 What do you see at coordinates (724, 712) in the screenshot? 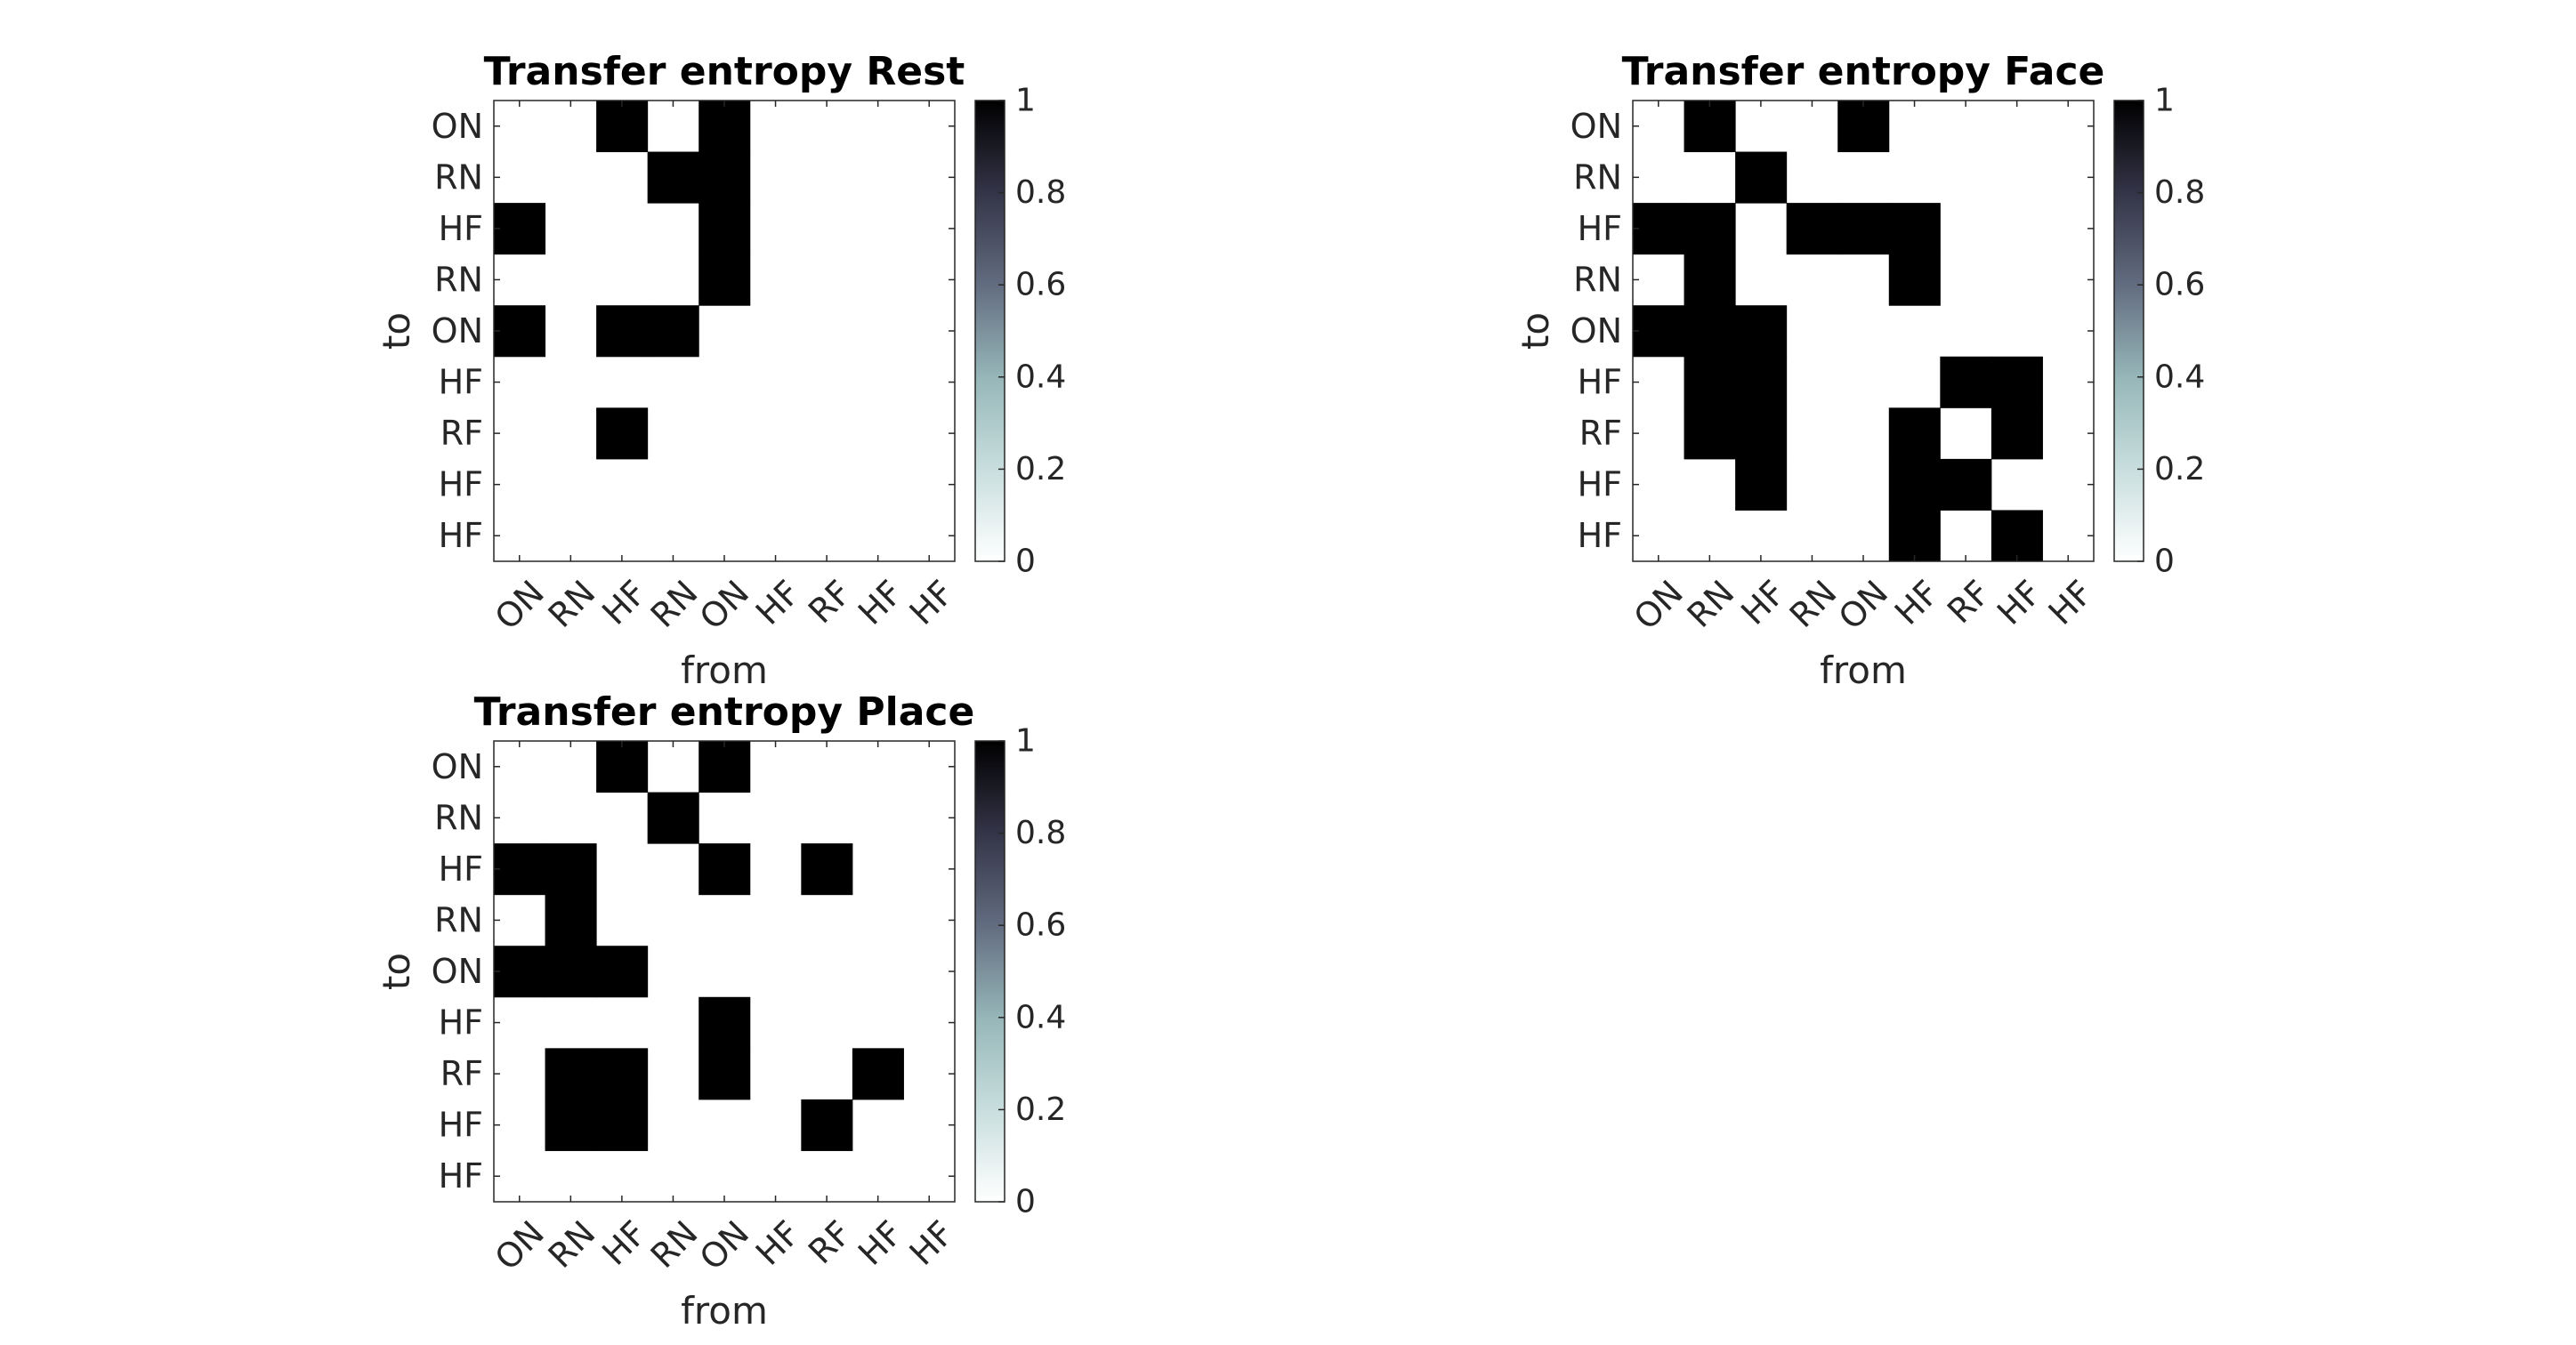
I see `chart-title: Transfer entropy Place` at bounding box center [724, 712].